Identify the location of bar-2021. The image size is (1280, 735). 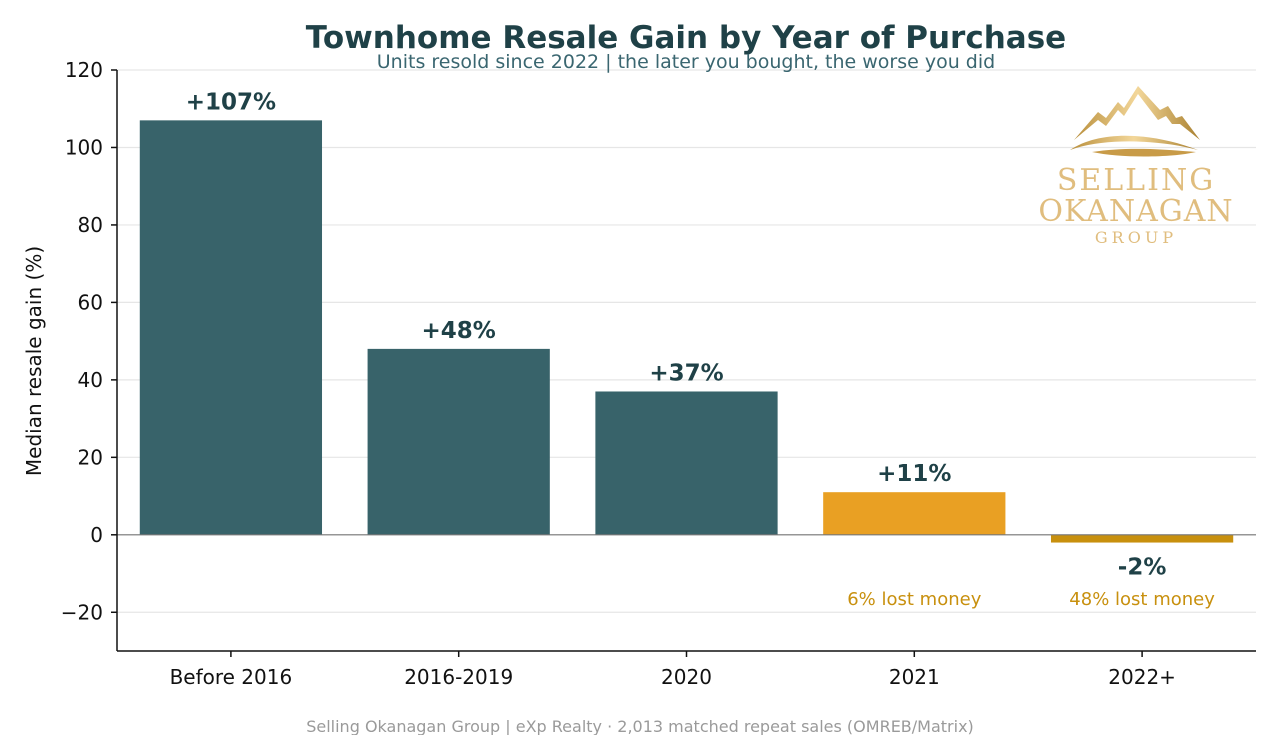
(914, 513).